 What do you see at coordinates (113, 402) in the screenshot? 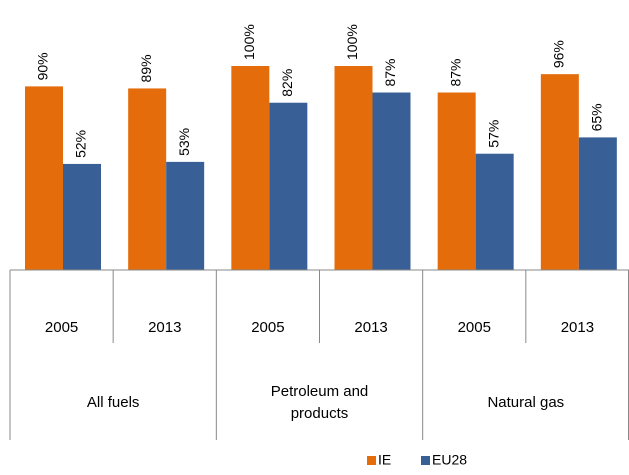
I see `group-label: All fuels` at bounding box center [113, 402].